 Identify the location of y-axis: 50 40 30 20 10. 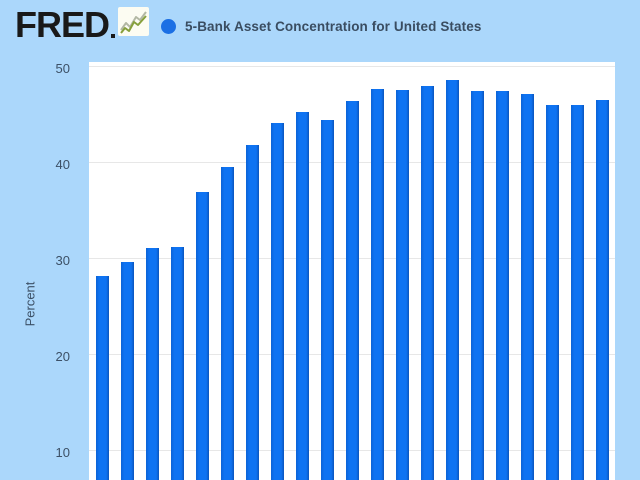
(35, 240).